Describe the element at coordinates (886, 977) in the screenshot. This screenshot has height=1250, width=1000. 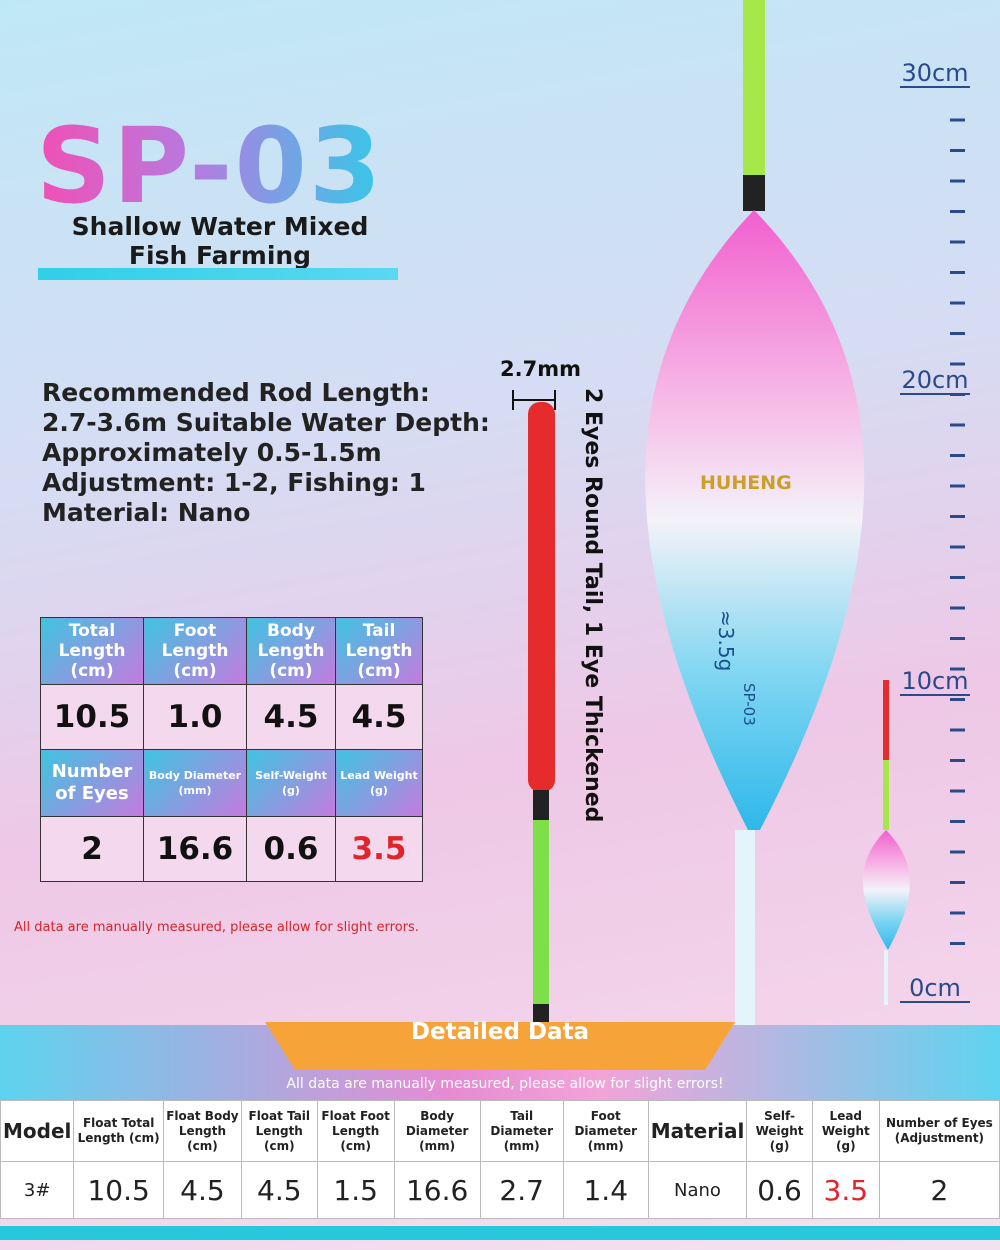
I see `mini-stem` at that location.